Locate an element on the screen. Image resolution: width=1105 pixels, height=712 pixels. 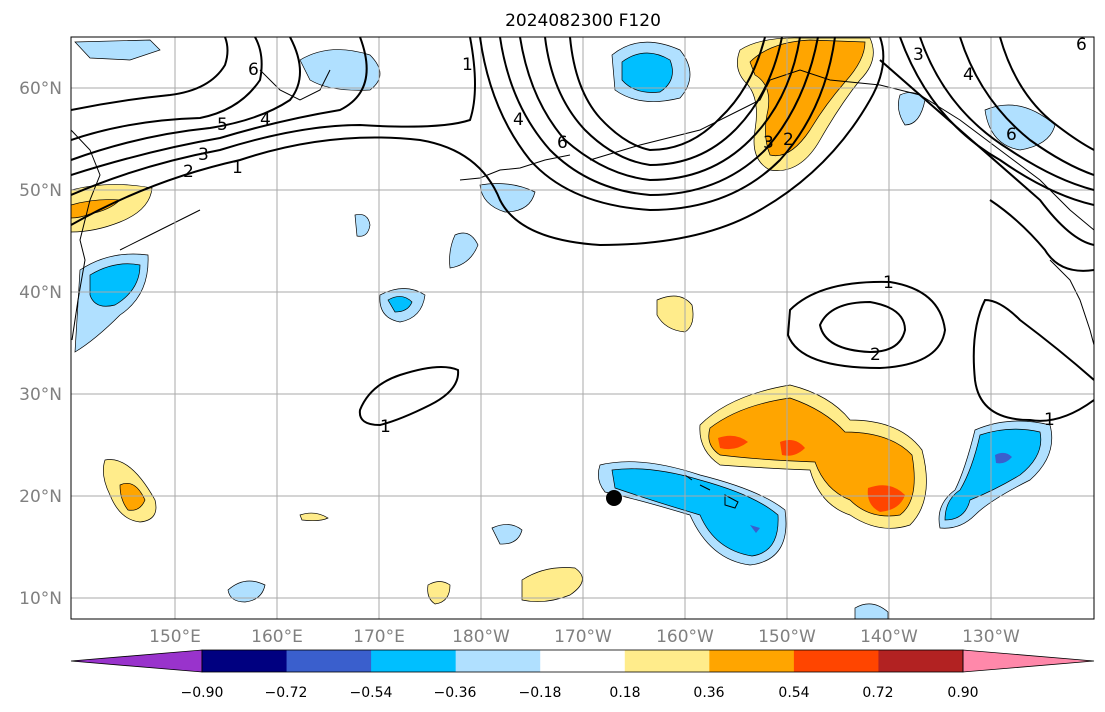
colorbar-frame is located at coordinates (582, 661).